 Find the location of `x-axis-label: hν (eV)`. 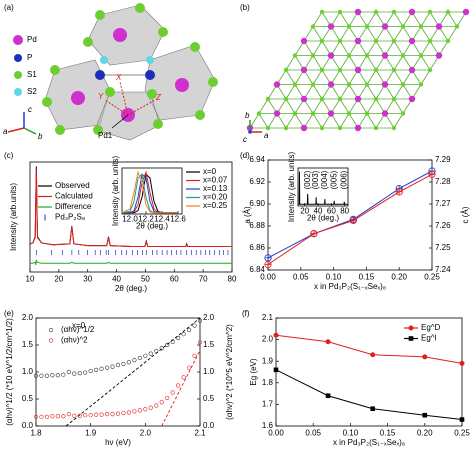

x-axis-label: hν (eV) is located at coordinates (118, 442).